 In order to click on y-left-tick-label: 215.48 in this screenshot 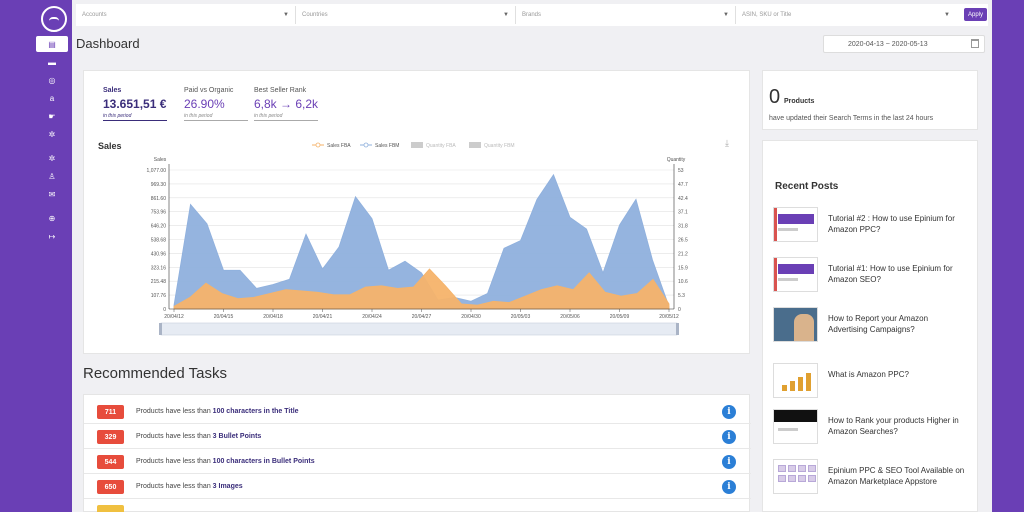, I will do `click(159, 282)`.